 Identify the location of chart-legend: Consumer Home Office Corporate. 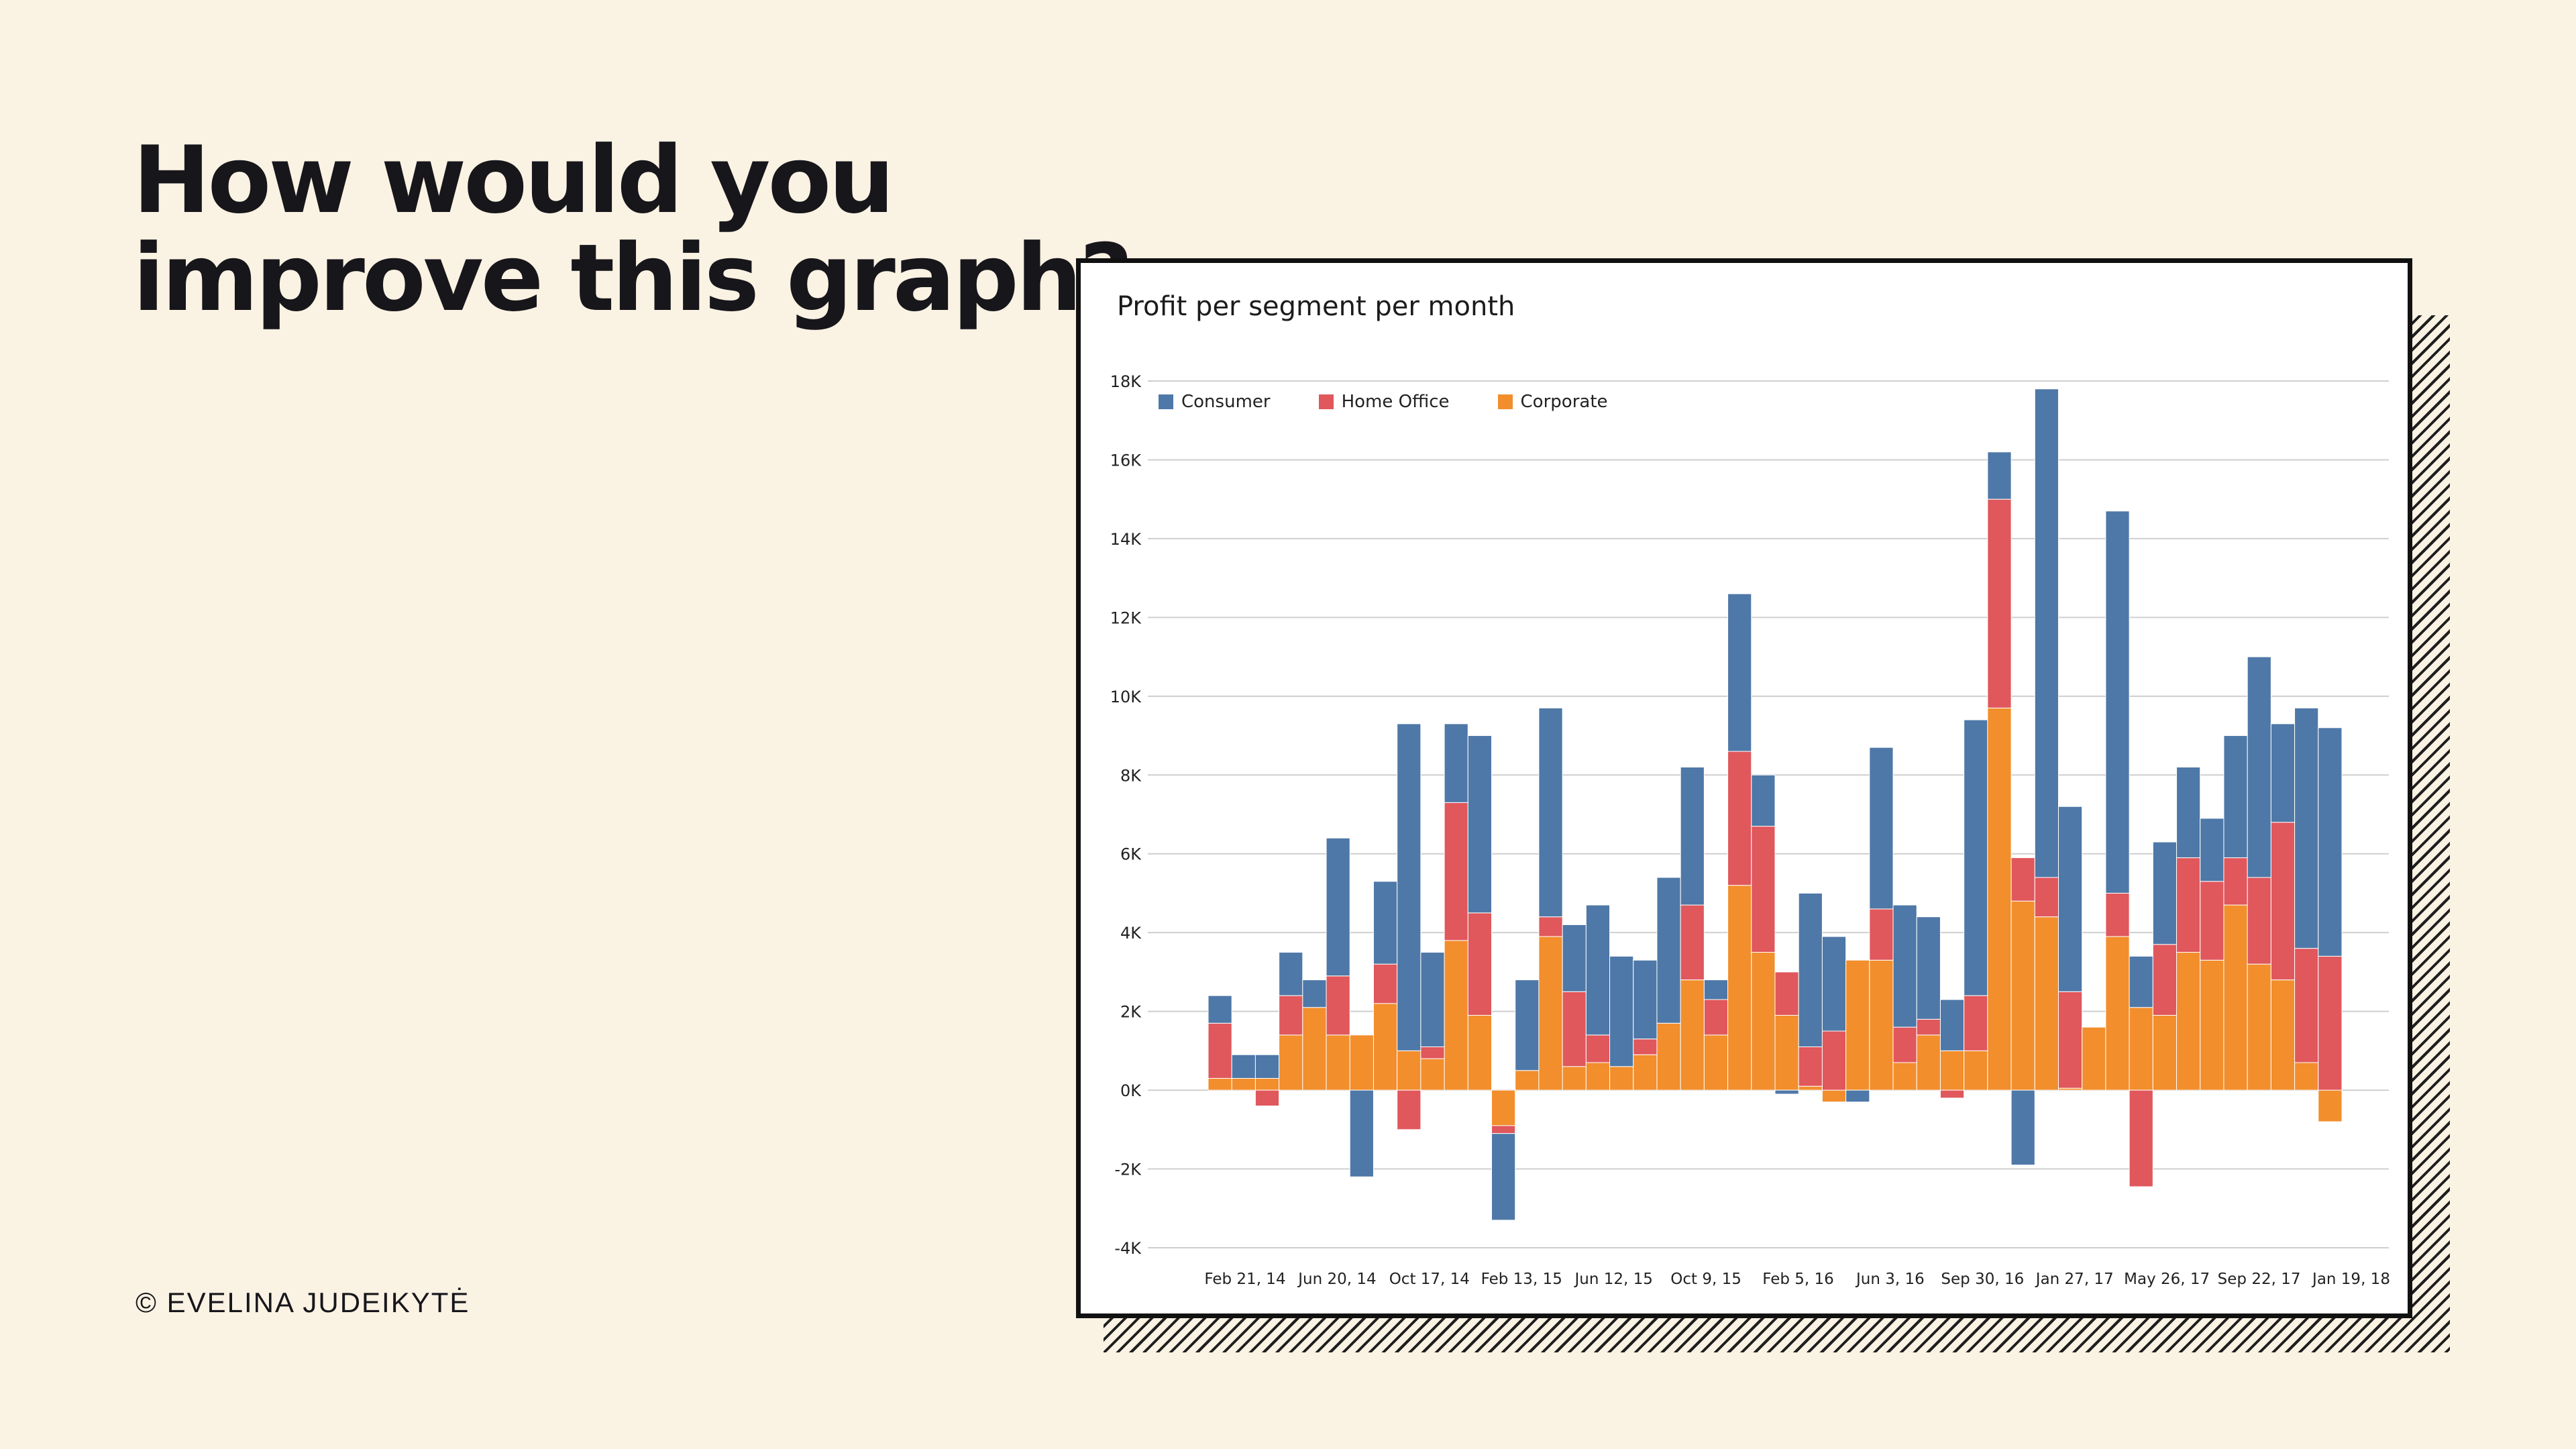
(1407, 402).